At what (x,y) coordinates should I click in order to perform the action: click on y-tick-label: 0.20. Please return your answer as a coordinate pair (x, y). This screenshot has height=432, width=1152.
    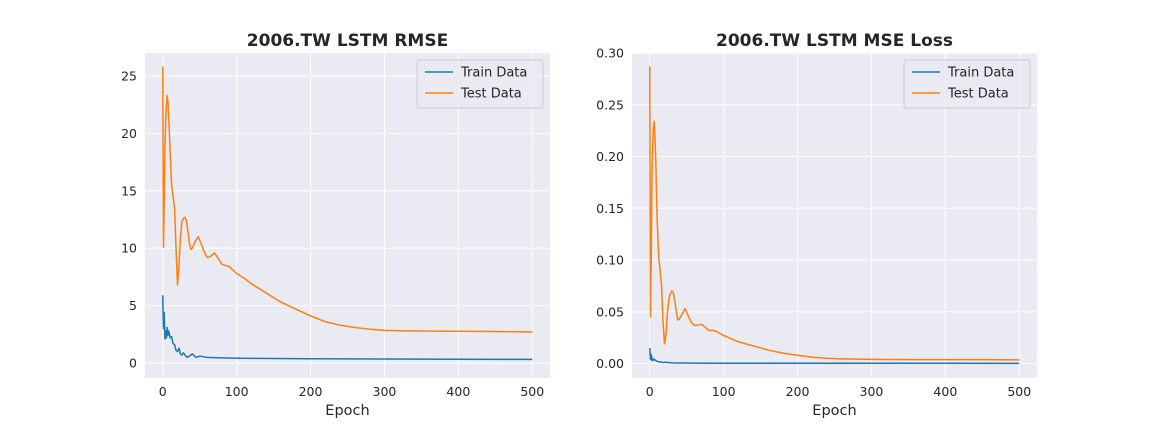
    Looking at the image, I should click on (610, 156).